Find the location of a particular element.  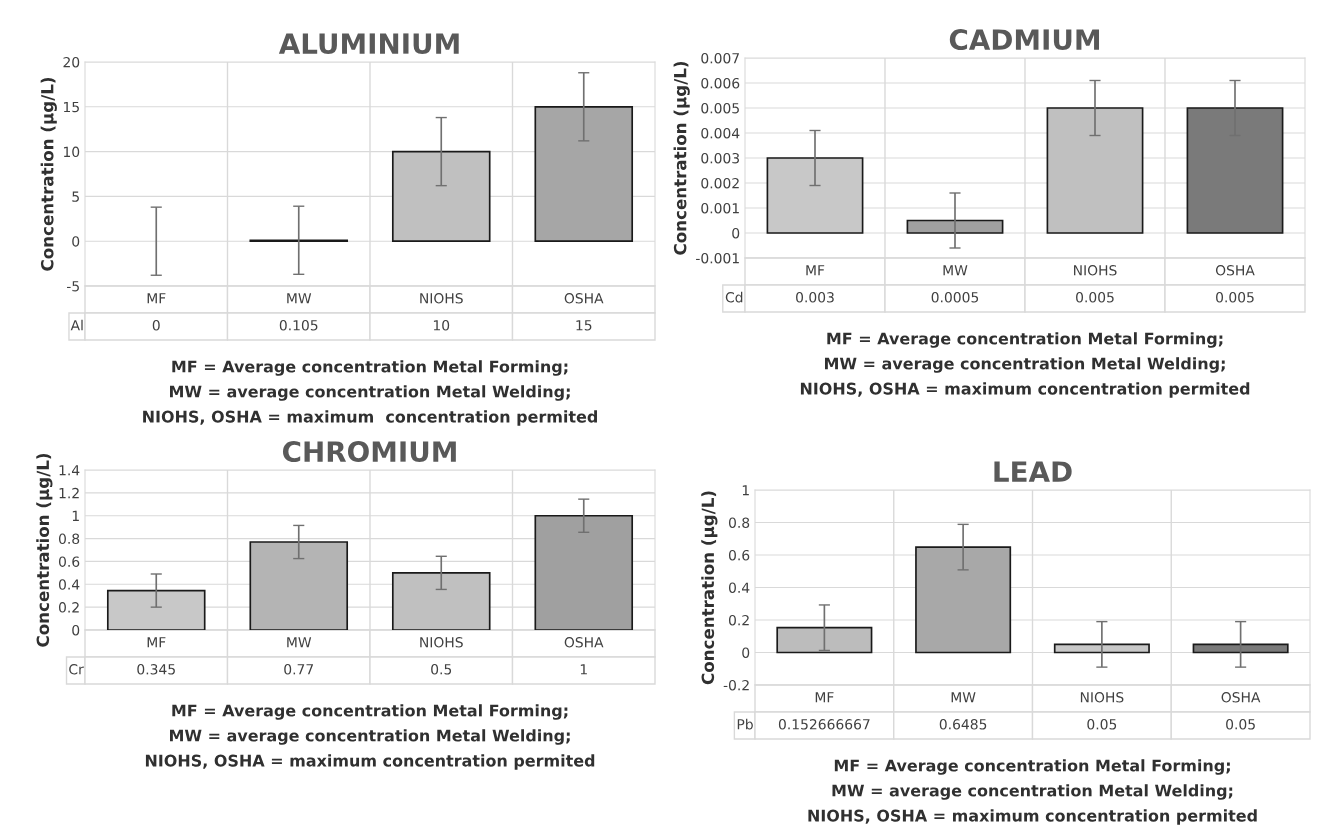

y-tick-label: 10 is located at coordinates (71, 152).